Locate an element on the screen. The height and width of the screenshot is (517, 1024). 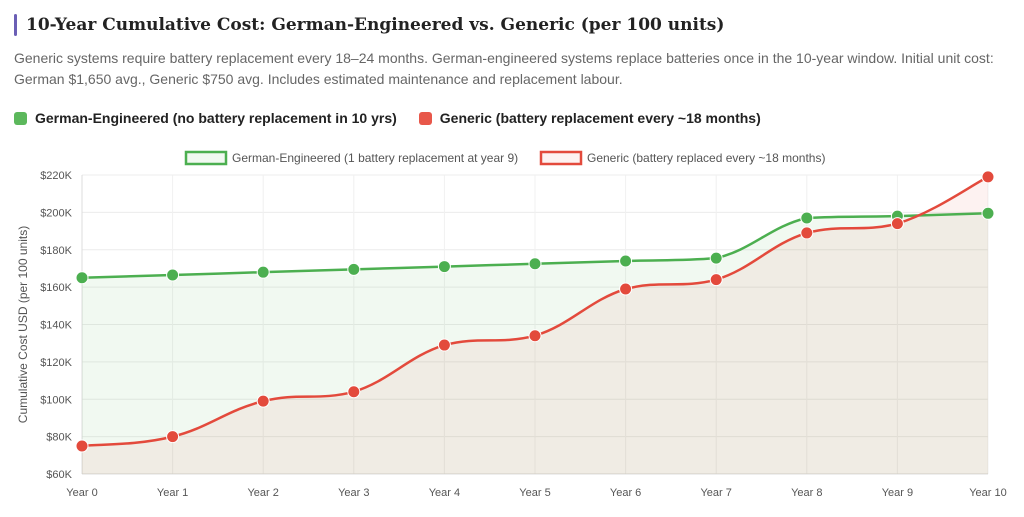
y-tick-label: $140K is located at coordinates (56, 326).